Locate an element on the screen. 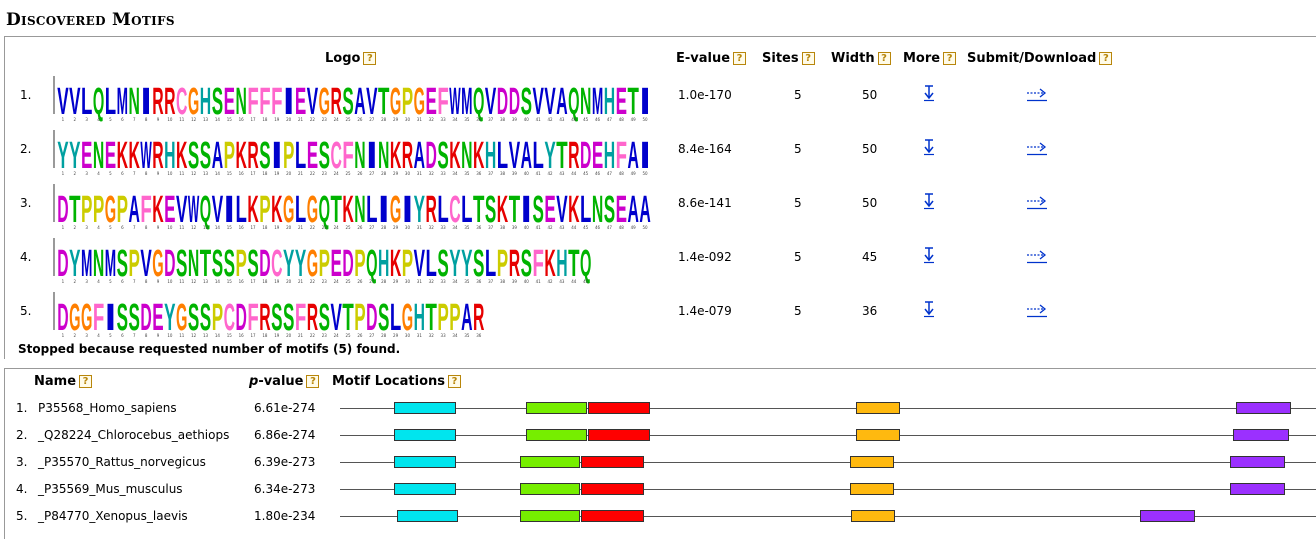 The height and width of the screenshot is (539, 1316). logo-position-tick: 48 is located at coordinates (622, 119).